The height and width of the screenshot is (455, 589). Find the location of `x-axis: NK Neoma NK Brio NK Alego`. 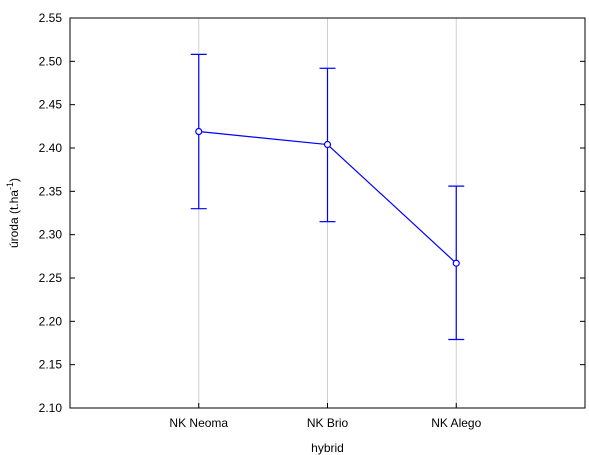

x-axis: NK Neoma NK Brio NK Alego is located at coordinates (325, 416).